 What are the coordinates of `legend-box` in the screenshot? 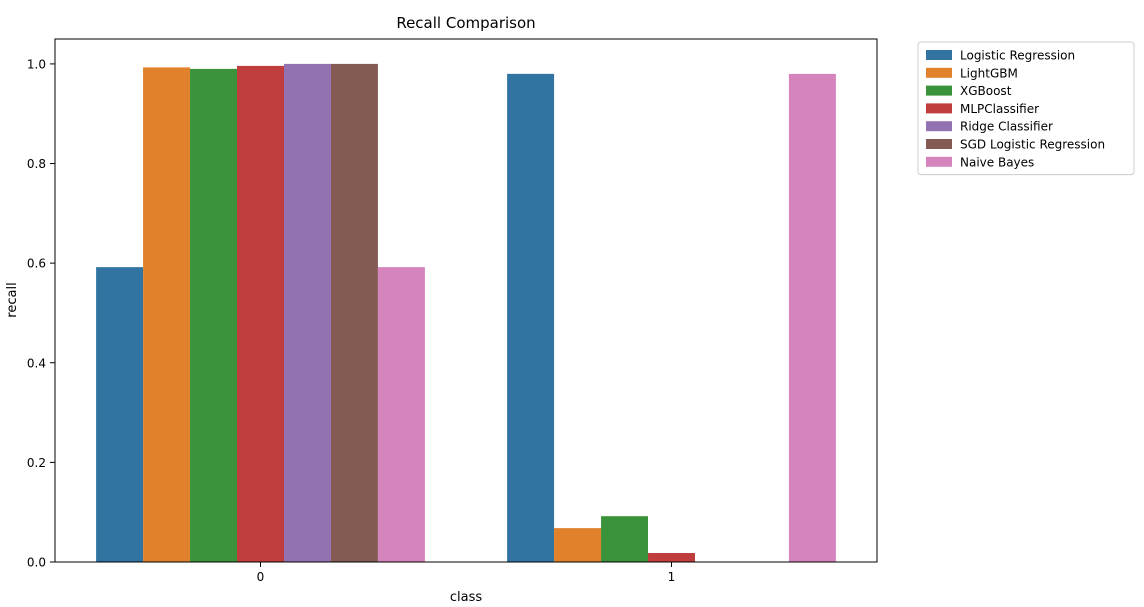 It's located at (1026, 108).